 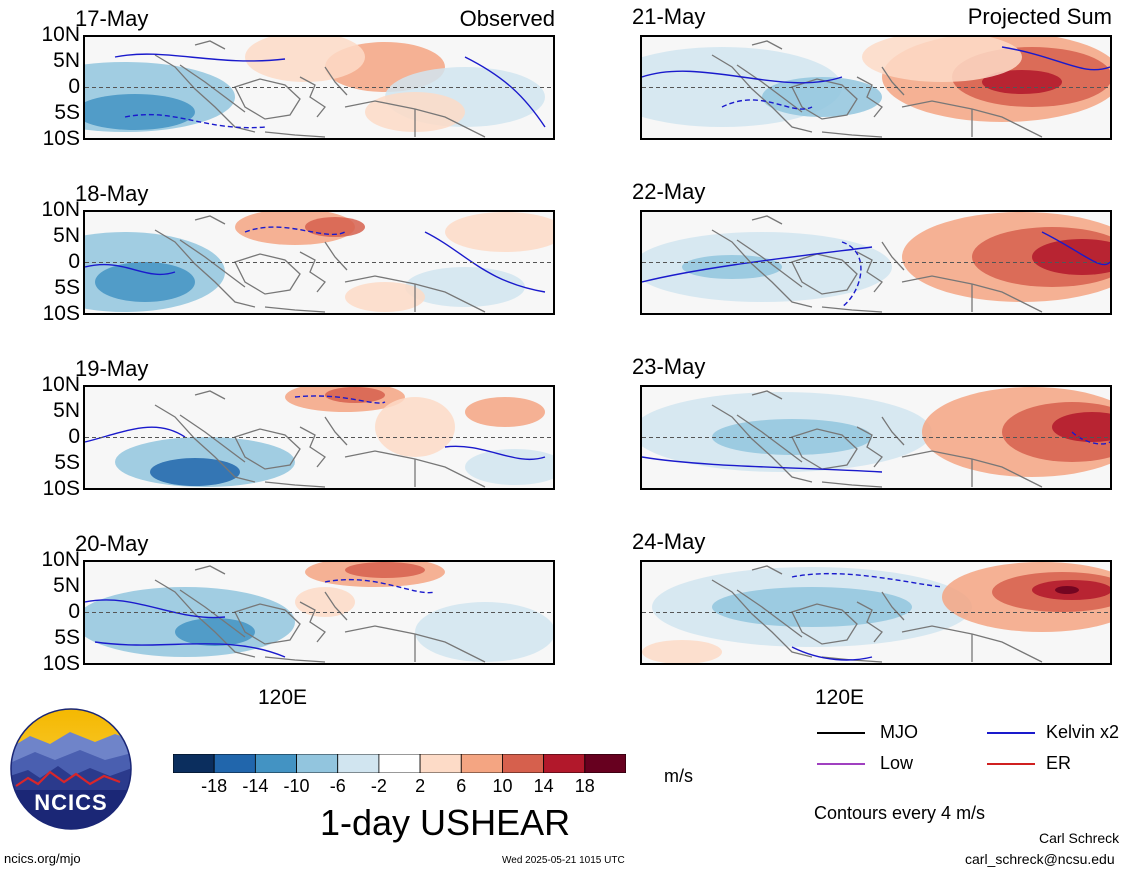 I want to click on panel-date-22-may: 22-May, so click(x=669, y=191).